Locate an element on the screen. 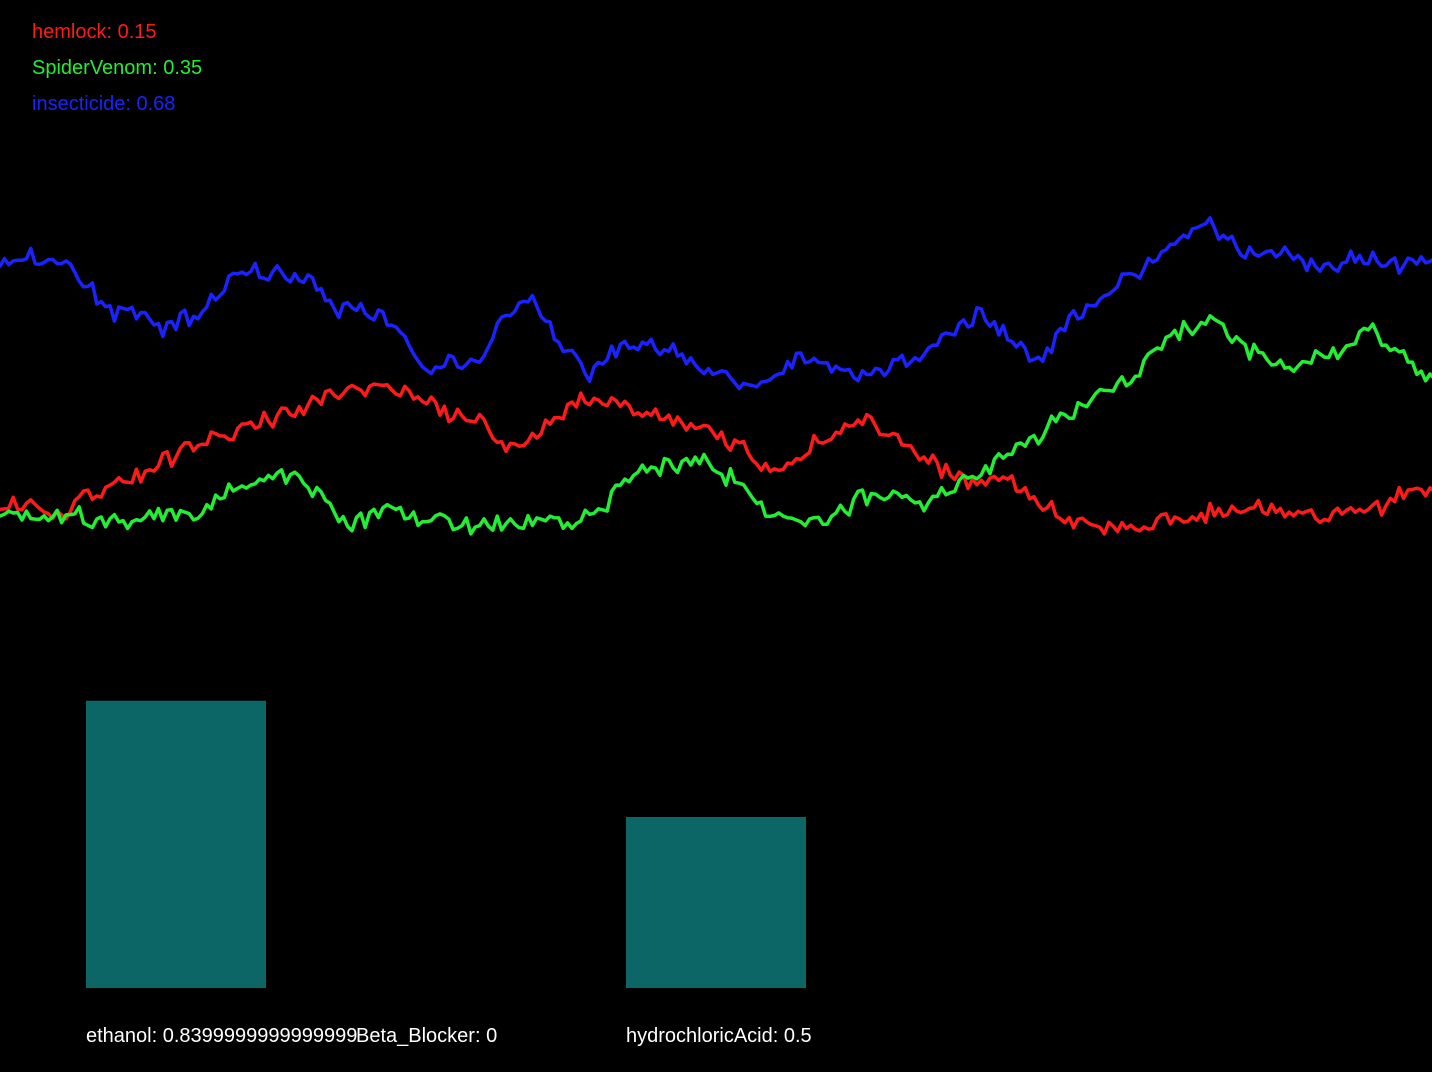 The height and width of the screenshot is (1072, 1432). legend-entry-spidervenom: SpiderVenom: 0.35 is located at coordinates (117, 68).